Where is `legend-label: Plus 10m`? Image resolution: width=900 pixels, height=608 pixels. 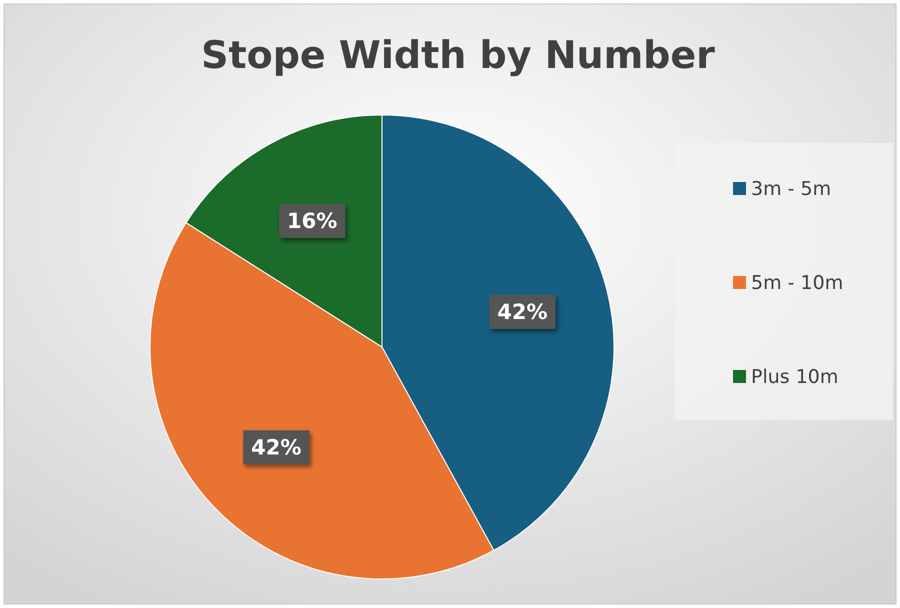
legend-label: Plus 10m is located at coordinates (794, 377).